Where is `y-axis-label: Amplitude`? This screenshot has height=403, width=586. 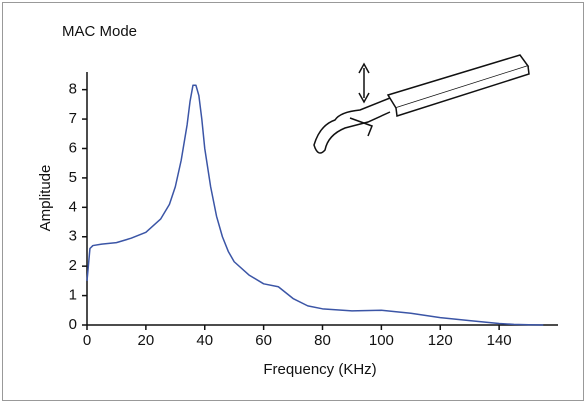
y-axis-label: Amplitude is located at coordinates (45, 198).